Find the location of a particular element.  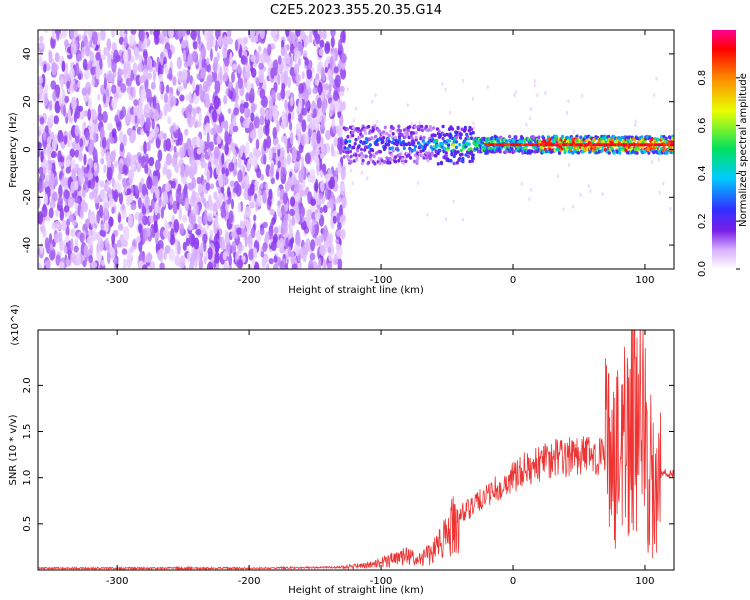

y-tick-label: -20 is located at coordinates (27, 197).